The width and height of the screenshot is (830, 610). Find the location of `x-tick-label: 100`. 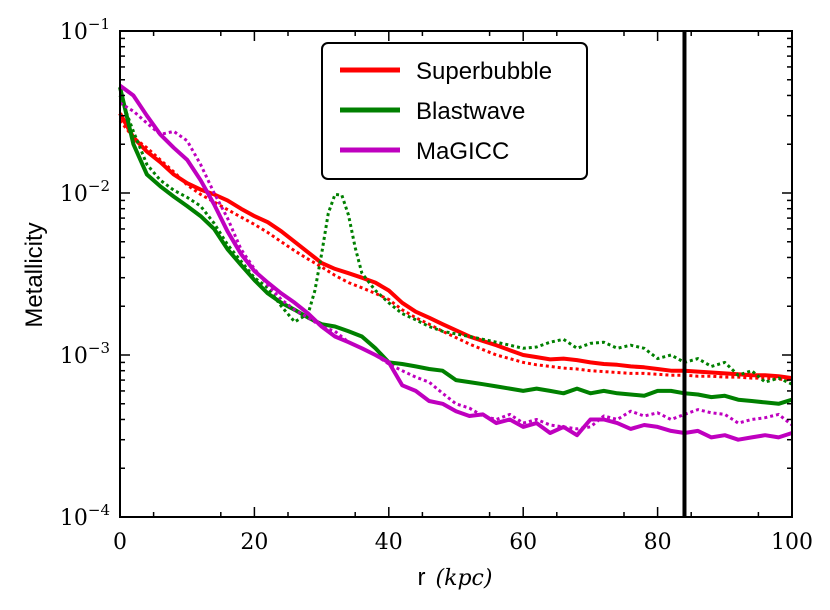

x-tick-label: 100 is located at coordinates (792, 542).